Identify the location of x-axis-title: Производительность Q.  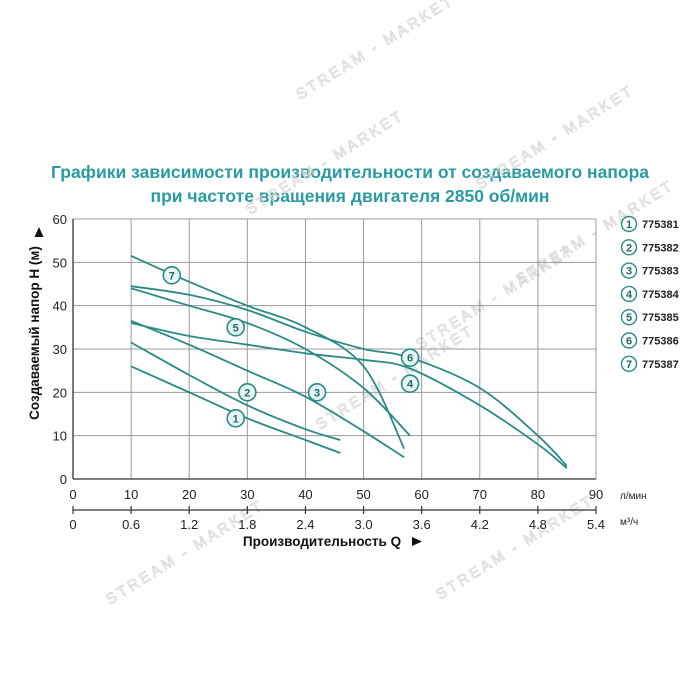
(322, 541).